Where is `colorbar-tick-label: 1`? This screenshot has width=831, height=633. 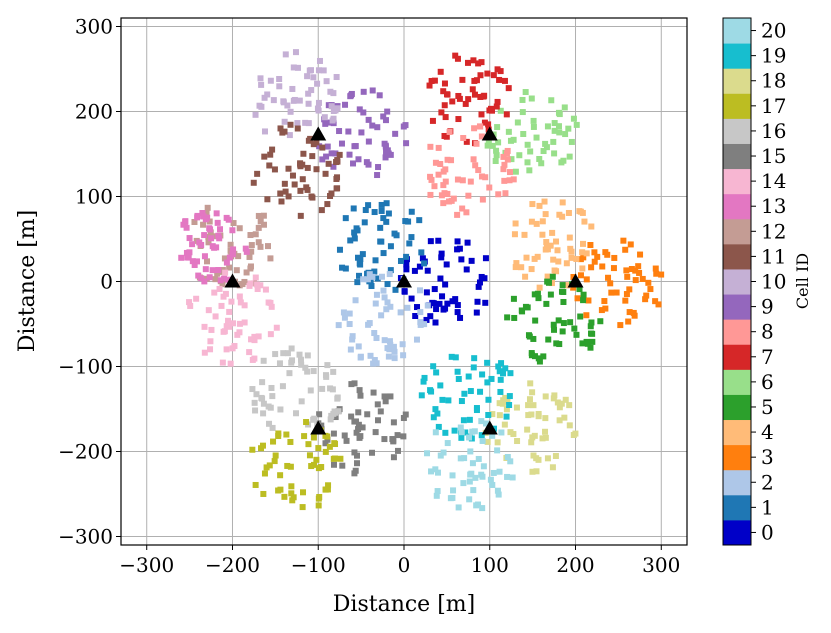
colorbar-tick-label: 1 is located at coordinates (767, 507).